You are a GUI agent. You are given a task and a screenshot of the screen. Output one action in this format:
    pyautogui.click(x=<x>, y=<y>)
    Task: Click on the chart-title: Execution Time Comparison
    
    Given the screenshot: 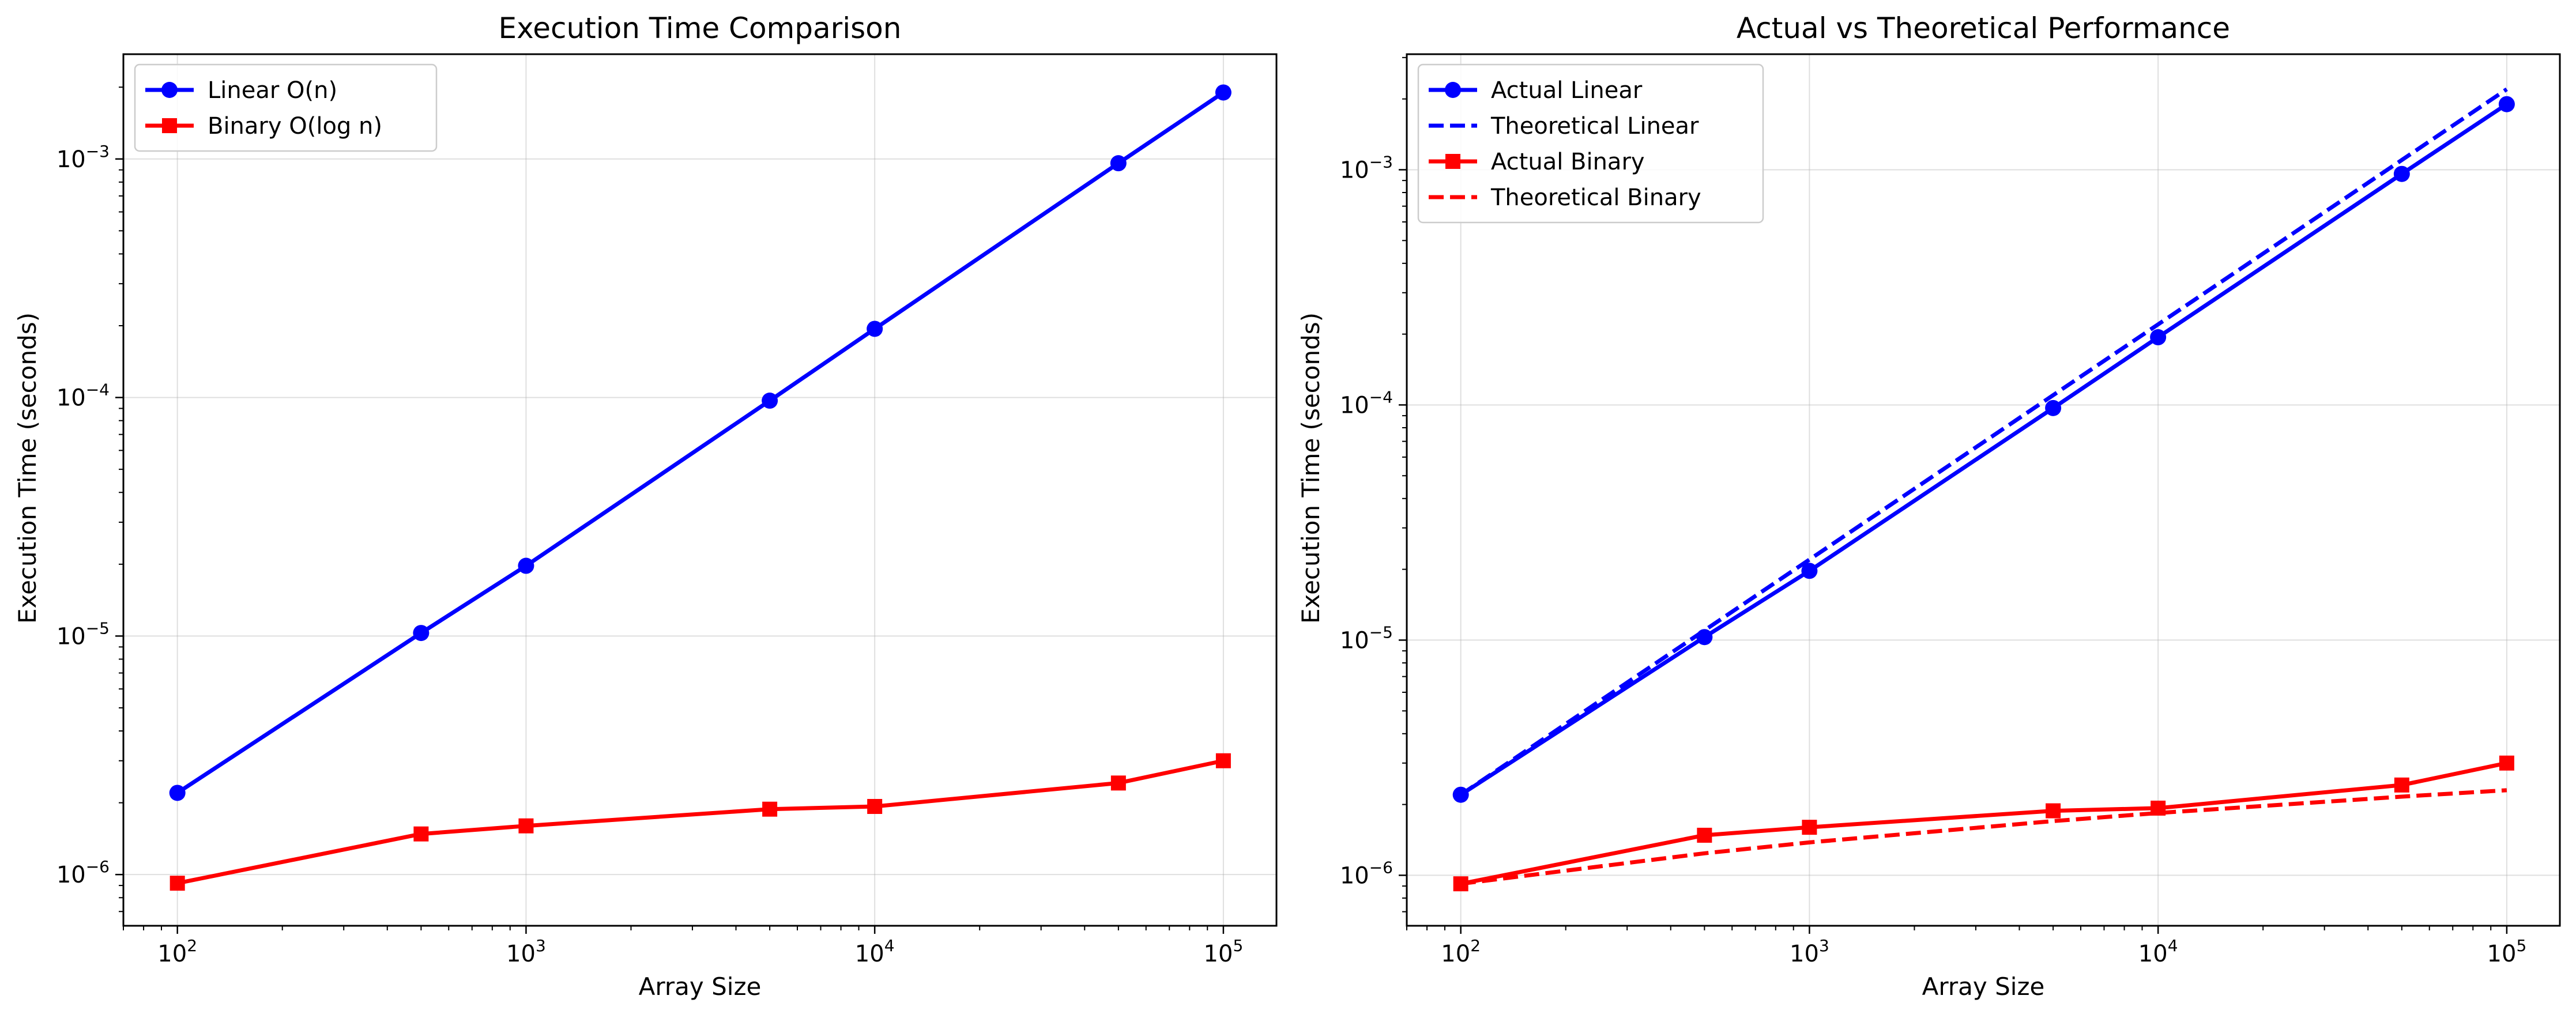 What is the action you would take?
    pyautogui.click(x=700, y=28)
    